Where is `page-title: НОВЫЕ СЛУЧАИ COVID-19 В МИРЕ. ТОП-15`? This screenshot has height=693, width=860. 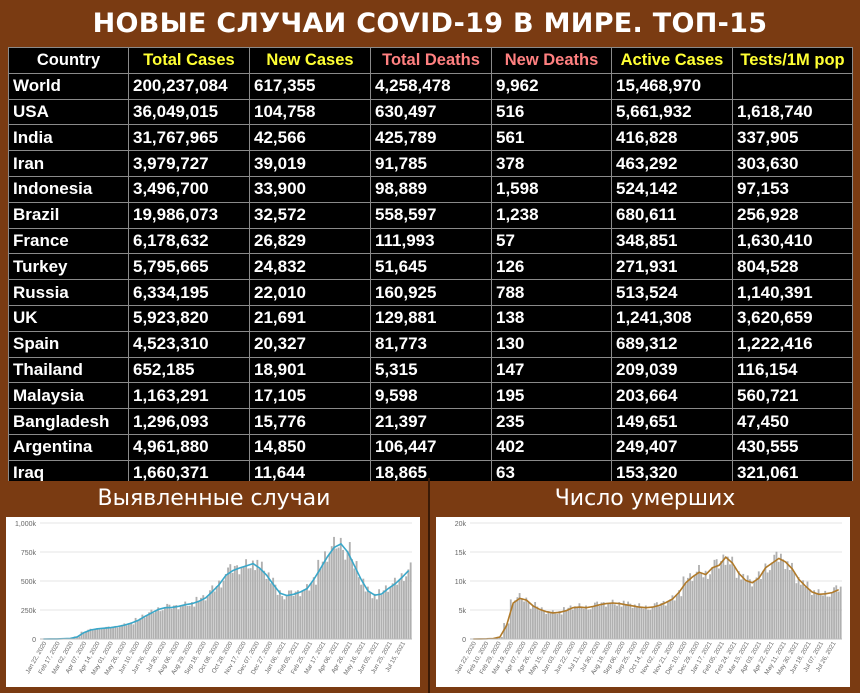
page-title: НОВЫЕ СЛУЧАИ COVID-19 В МИРЕ. ТОП-15 is located at coordinates (430, 23).